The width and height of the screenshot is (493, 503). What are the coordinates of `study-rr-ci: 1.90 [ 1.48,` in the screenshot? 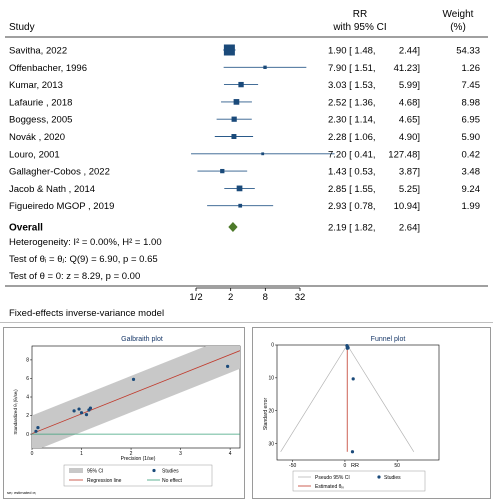 It's located at (352, 51).